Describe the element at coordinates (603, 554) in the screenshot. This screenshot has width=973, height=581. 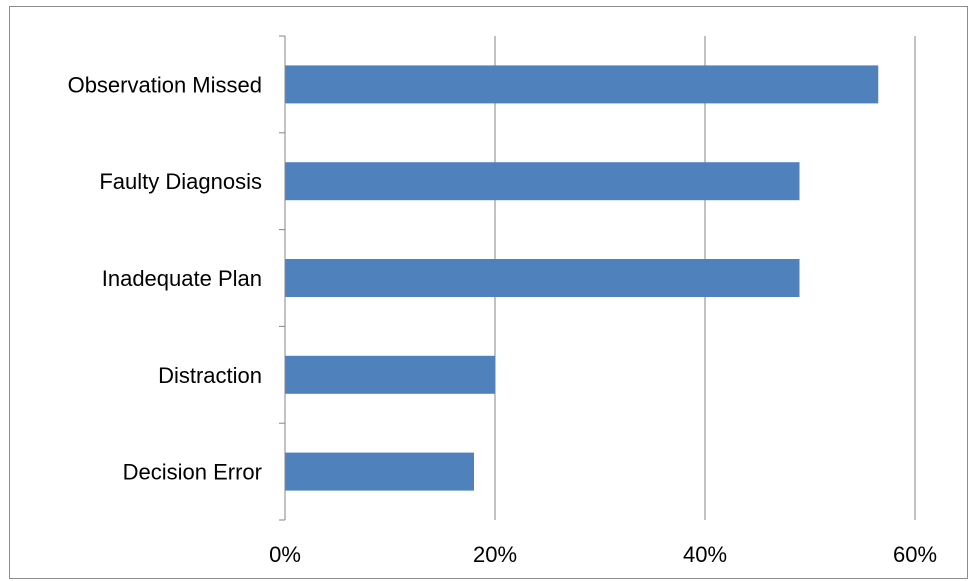
I see `tick-labels: 0% 20% 40% 60%` at that location.